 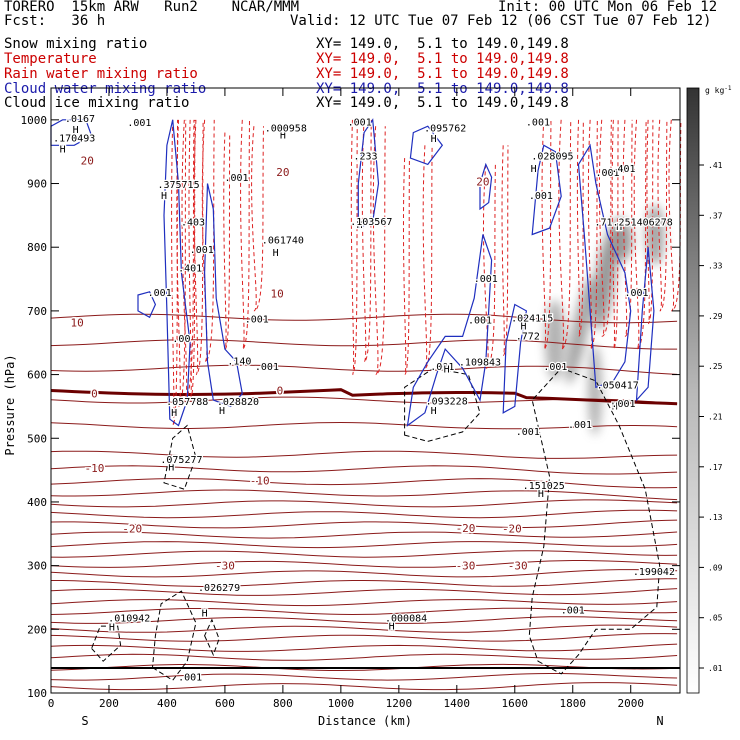 I want to click on snow-core, so click(x=655, y=235).